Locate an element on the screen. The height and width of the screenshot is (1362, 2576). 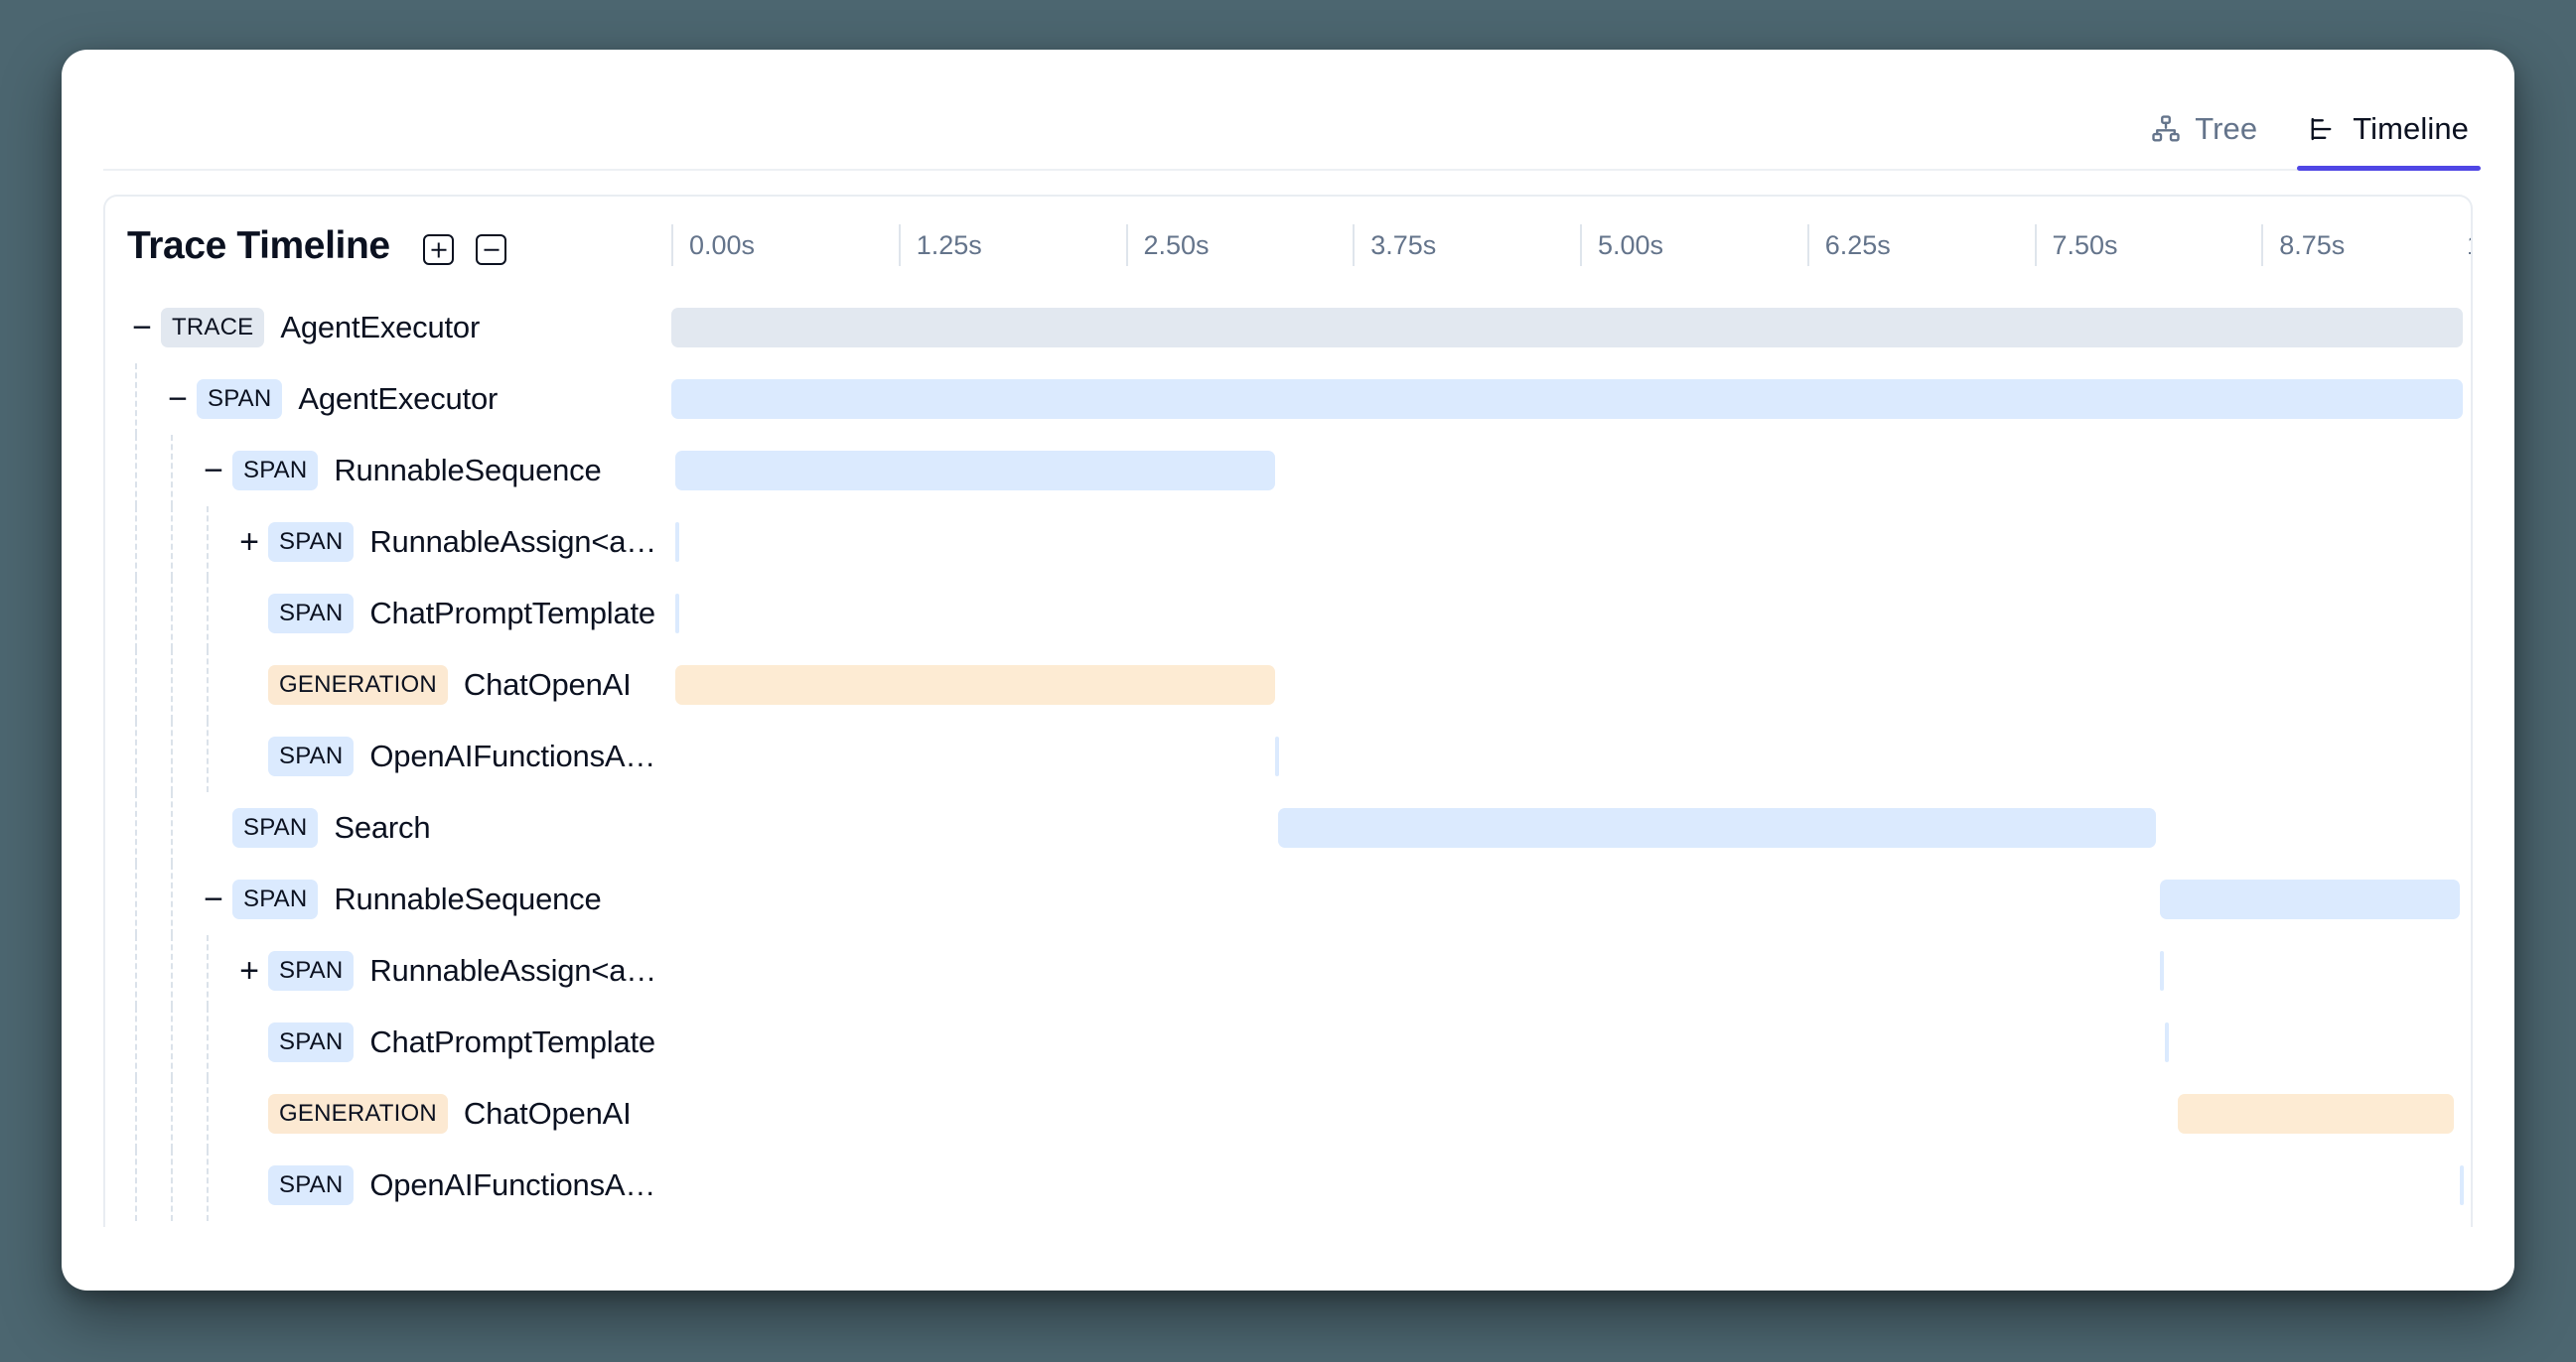
tab-timeline: Timeline is located at coordinates (2389, 141).